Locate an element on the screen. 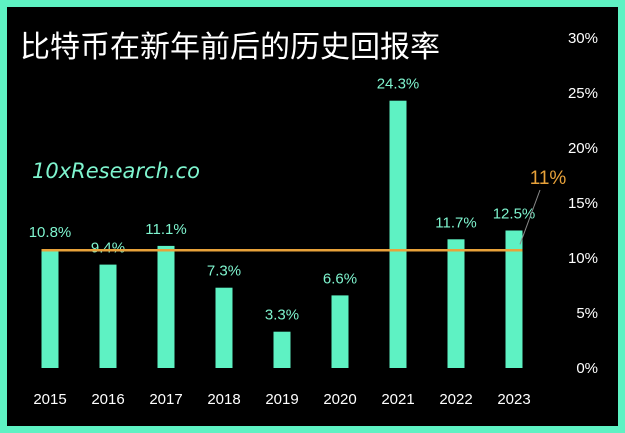 The height and width of the screenshot is (433, 625). data-label: 6.6% is located at coordinates (340, 278).